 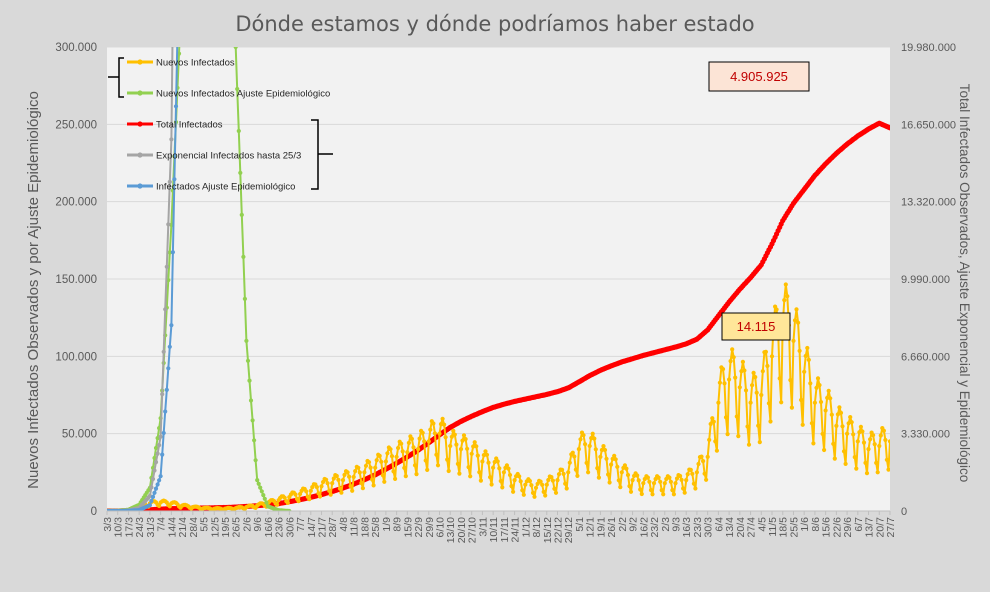 I want to click on x-tick-label: 10/3, so click(x=119, y=527).